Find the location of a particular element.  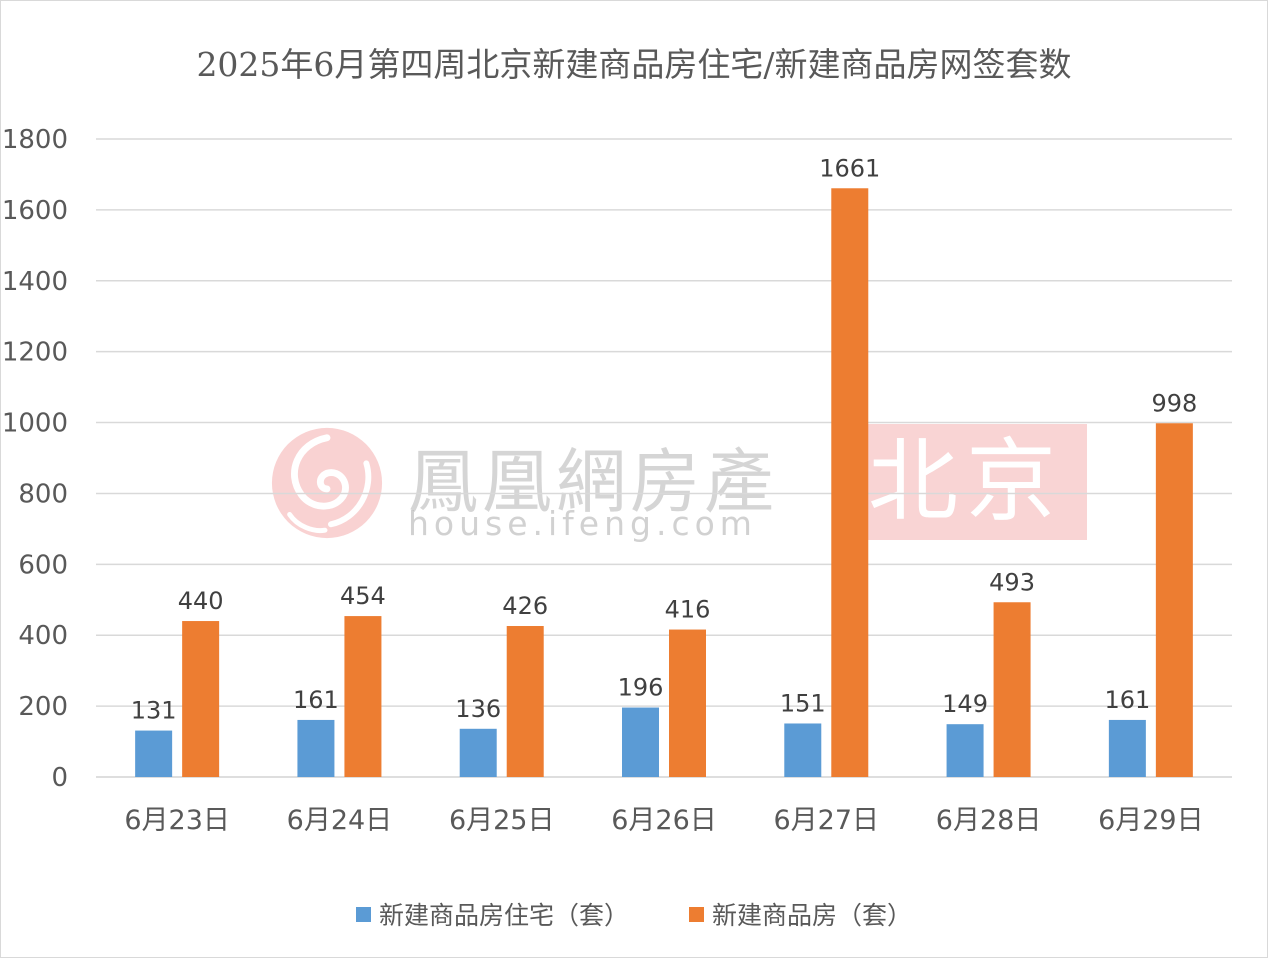

data-label-residential: 131 is located at coordinates (154, 711).